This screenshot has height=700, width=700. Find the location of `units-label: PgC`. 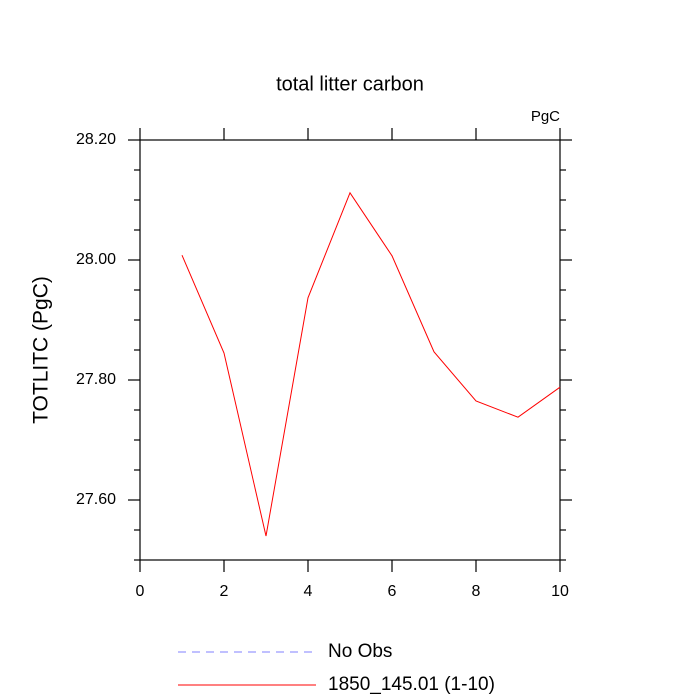

units-label: PgC is located at coordinates (545, 116).